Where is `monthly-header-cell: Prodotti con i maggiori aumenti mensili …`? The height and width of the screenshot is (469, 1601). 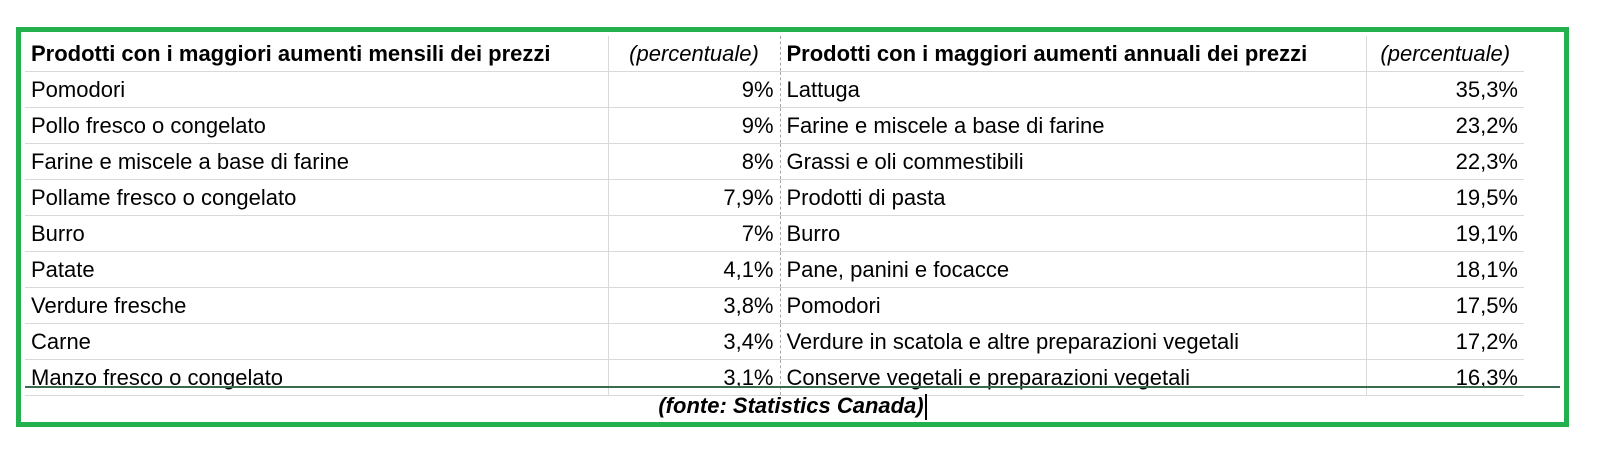 monthly-header-cell: Prodotti con i maggiori aumenti mensili … is located at coordinates (317, 54).